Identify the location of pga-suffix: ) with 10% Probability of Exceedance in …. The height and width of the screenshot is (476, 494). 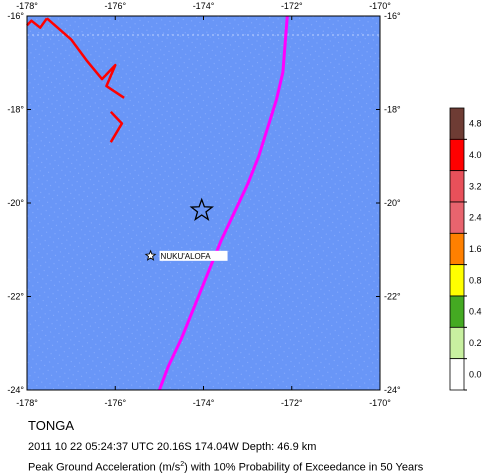
(304, 467).